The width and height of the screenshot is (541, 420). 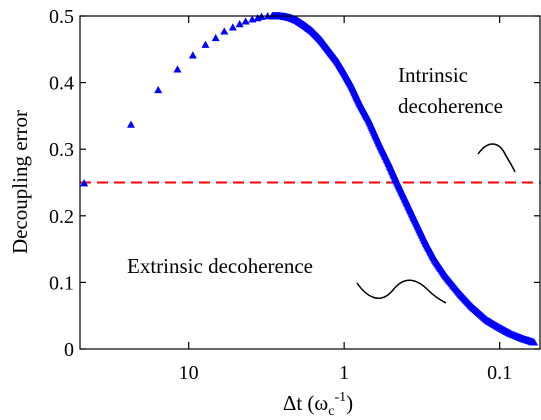 What do you see at coordinates (61, 217) in the screenshot?
I see `y-tick-label: 0.2` at bounding box center [61, 217].